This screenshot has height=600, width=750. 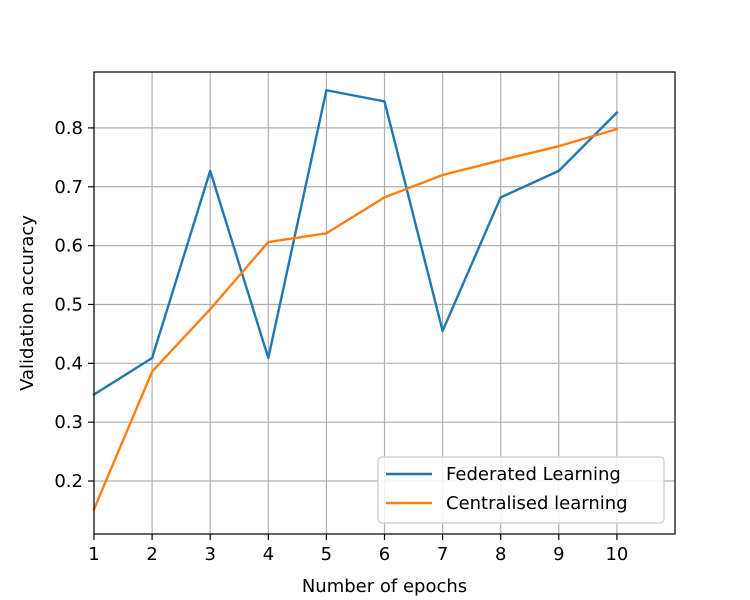 What do you see at coordinates (68, 246) in the screenshot?
I see `y-tick-label: 0.6` at bounding box center [68, 246].